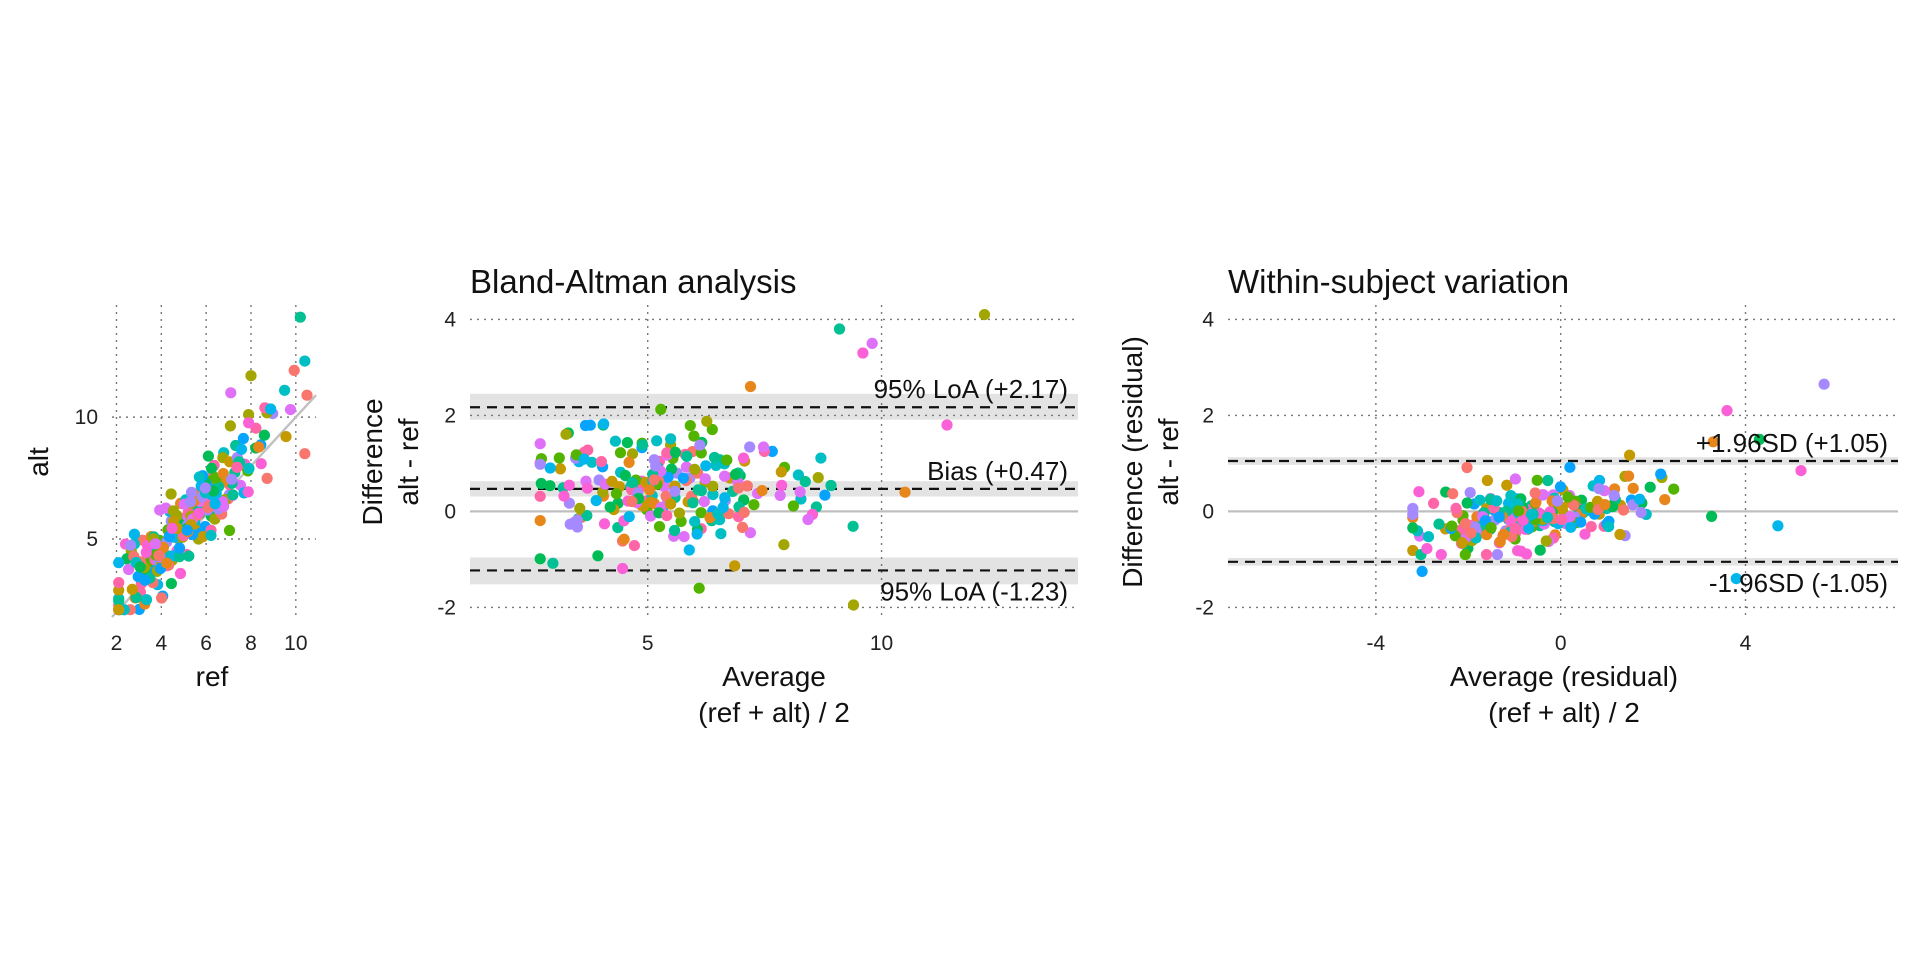 This screenshot has width=1920, height=960. I want to click on confidence-band, so click(774, 406).